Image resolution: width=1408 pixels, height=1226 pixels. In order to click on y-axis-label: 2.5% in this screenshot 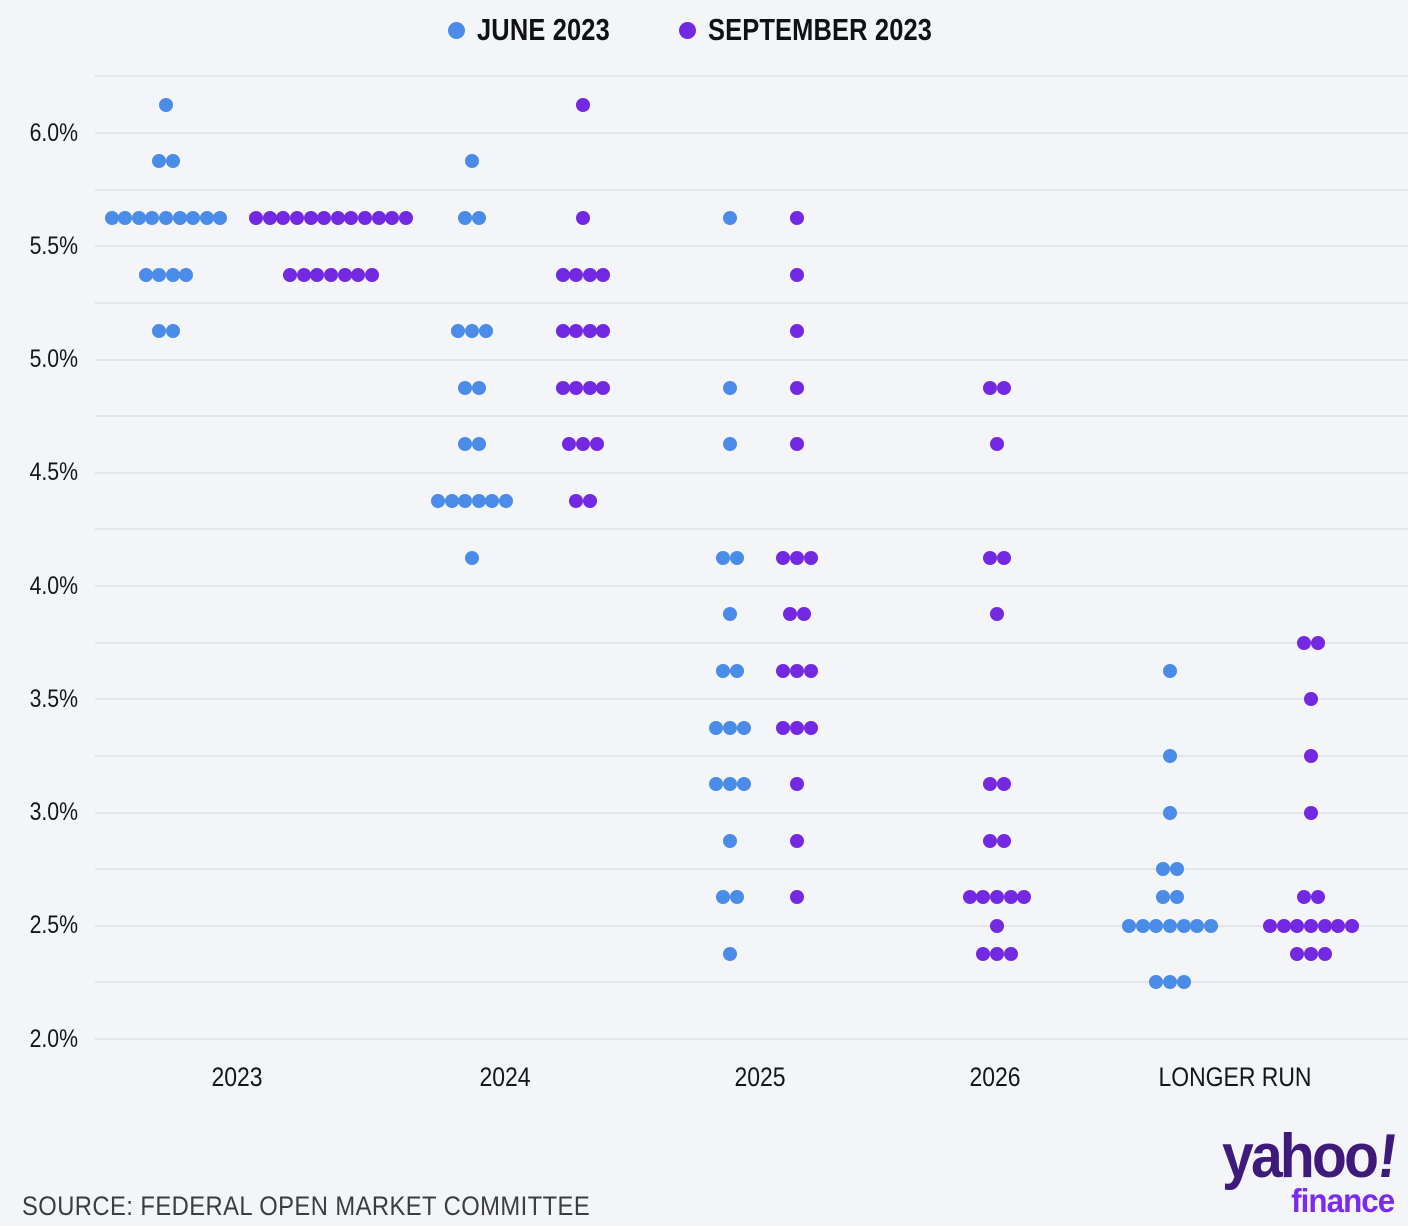, I will do `click(53, 925)`.